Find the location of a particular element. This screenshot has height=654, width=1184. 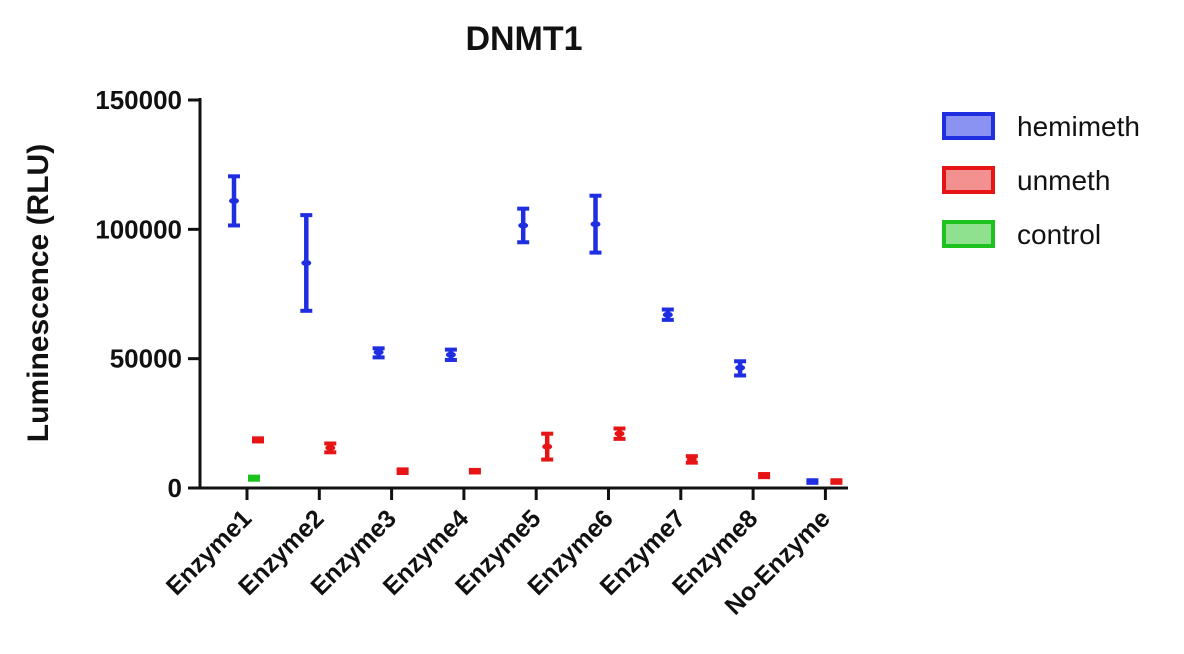

unmeth-mean-marker-Enzyme5 is located at coordinates (547, 446).